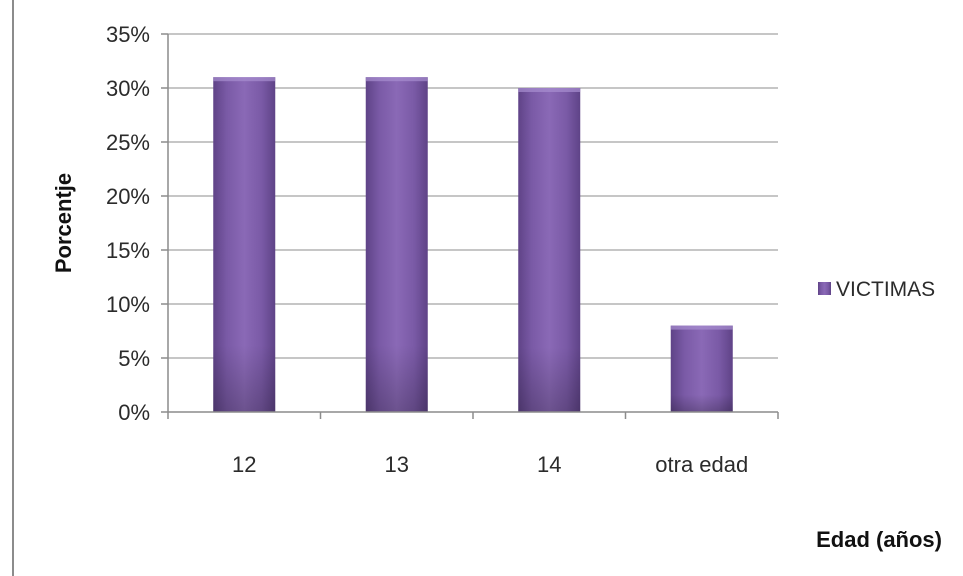 Image resolution: width=963 pixels, height=576 pixels. I want to click on x-axis-ticks: 12 13 14 otra edad, so click(473, 444).